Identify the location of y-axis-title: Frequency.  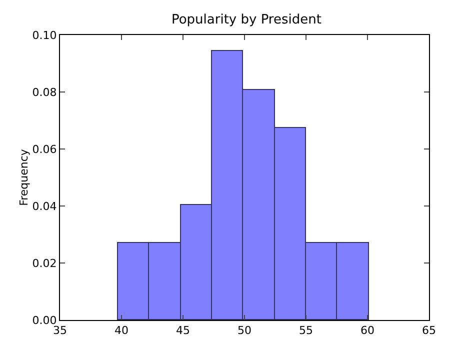
(23, 177).